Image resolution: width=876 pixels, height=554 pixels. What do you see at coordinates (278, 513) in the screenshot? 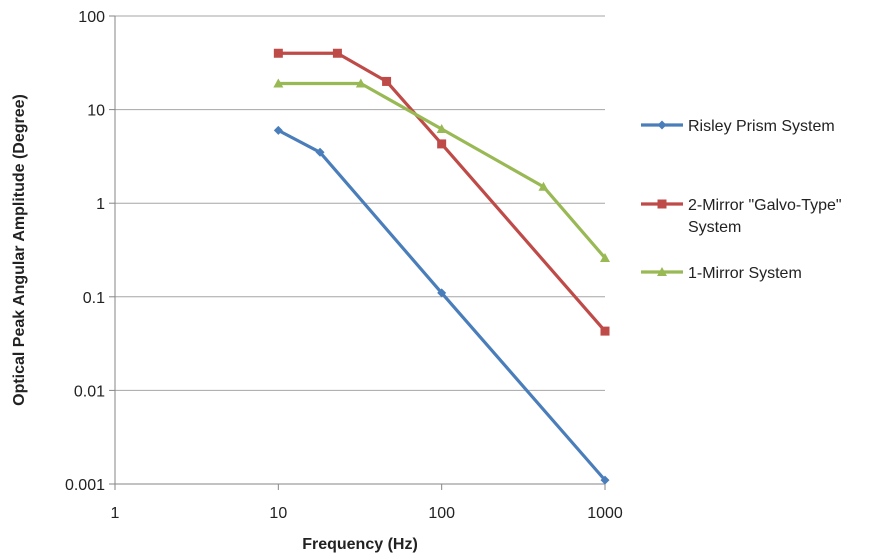
I see `x-tick-label: 10` at bounding box center [278, 513].